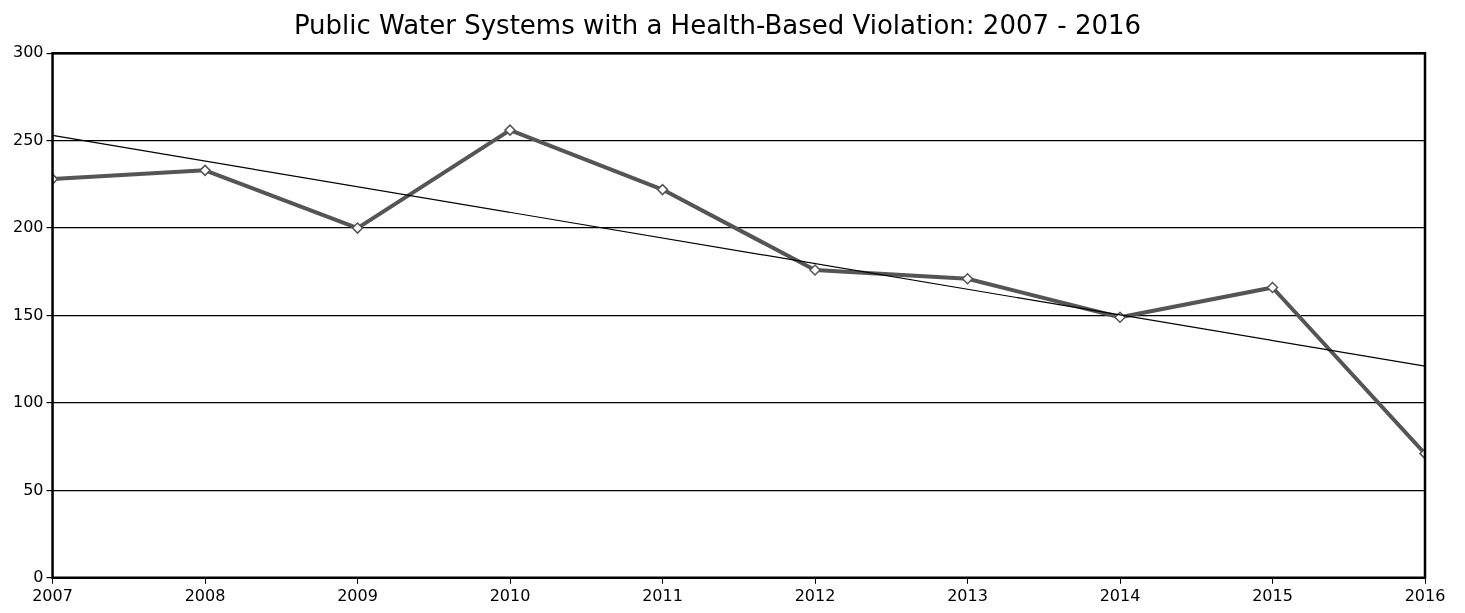 The width and height of the screenshot is (1465, 613). I want to click on y-tick-label: 0, so click(38, 576).